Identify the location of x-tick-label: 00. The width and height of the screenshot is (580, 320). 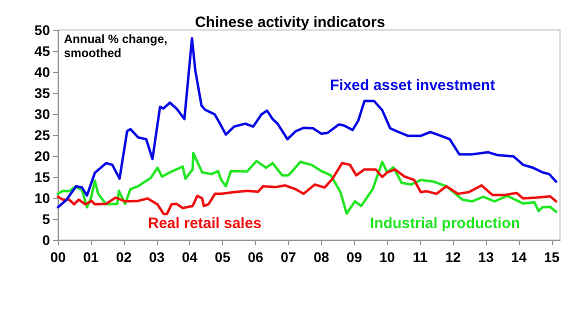
(58, 257).